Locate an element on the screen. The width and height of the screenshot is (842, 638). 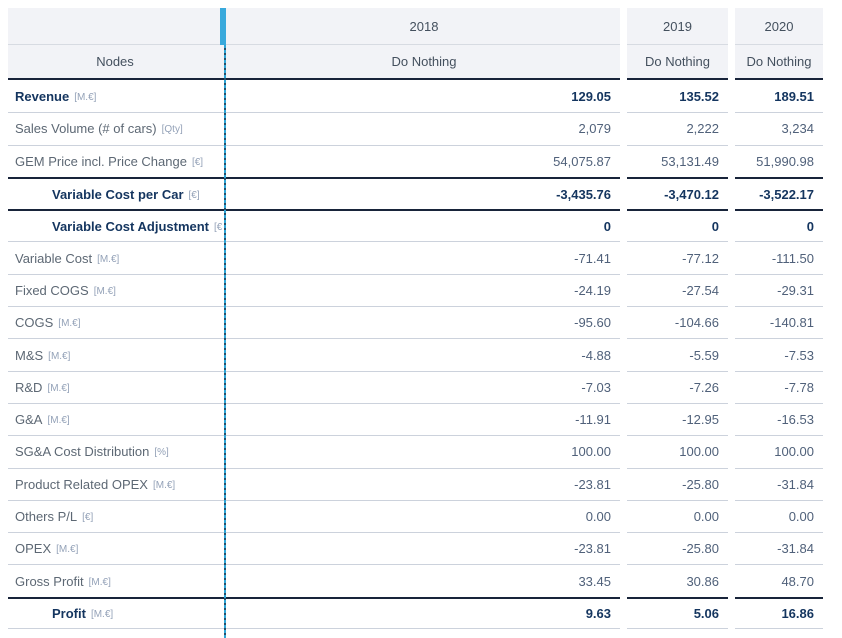
row-label-cell: M&S [M.€] is located at coordinates (115, 354).